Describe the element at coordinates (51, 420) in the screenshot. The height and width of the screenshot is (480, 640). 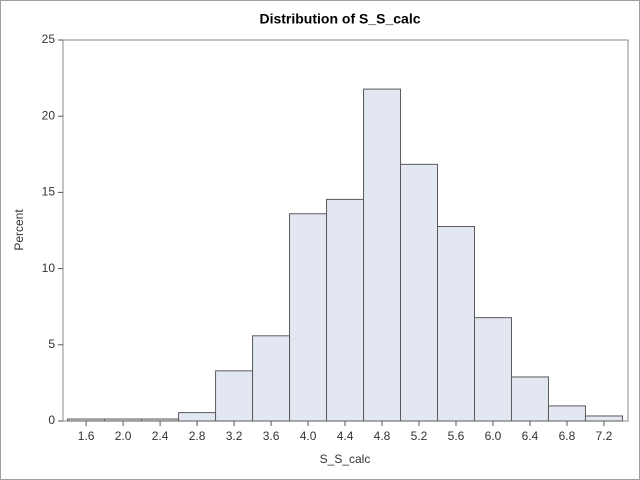
I see `y-tick-label: 0` at that location.